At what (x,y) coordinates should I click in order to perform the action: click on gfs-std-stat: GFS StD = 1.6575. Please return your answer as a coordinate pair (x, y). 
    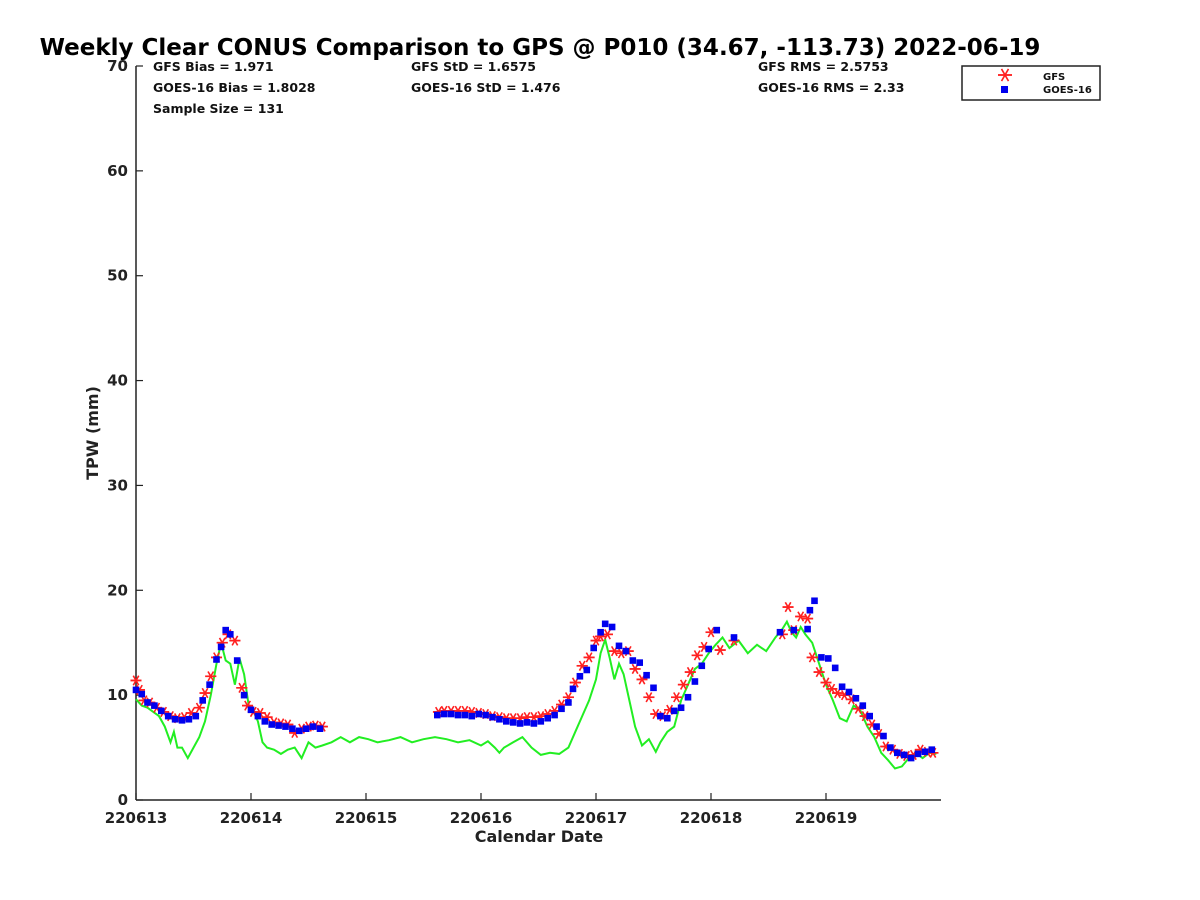
    Looking at the image, I should click on (473, 66).